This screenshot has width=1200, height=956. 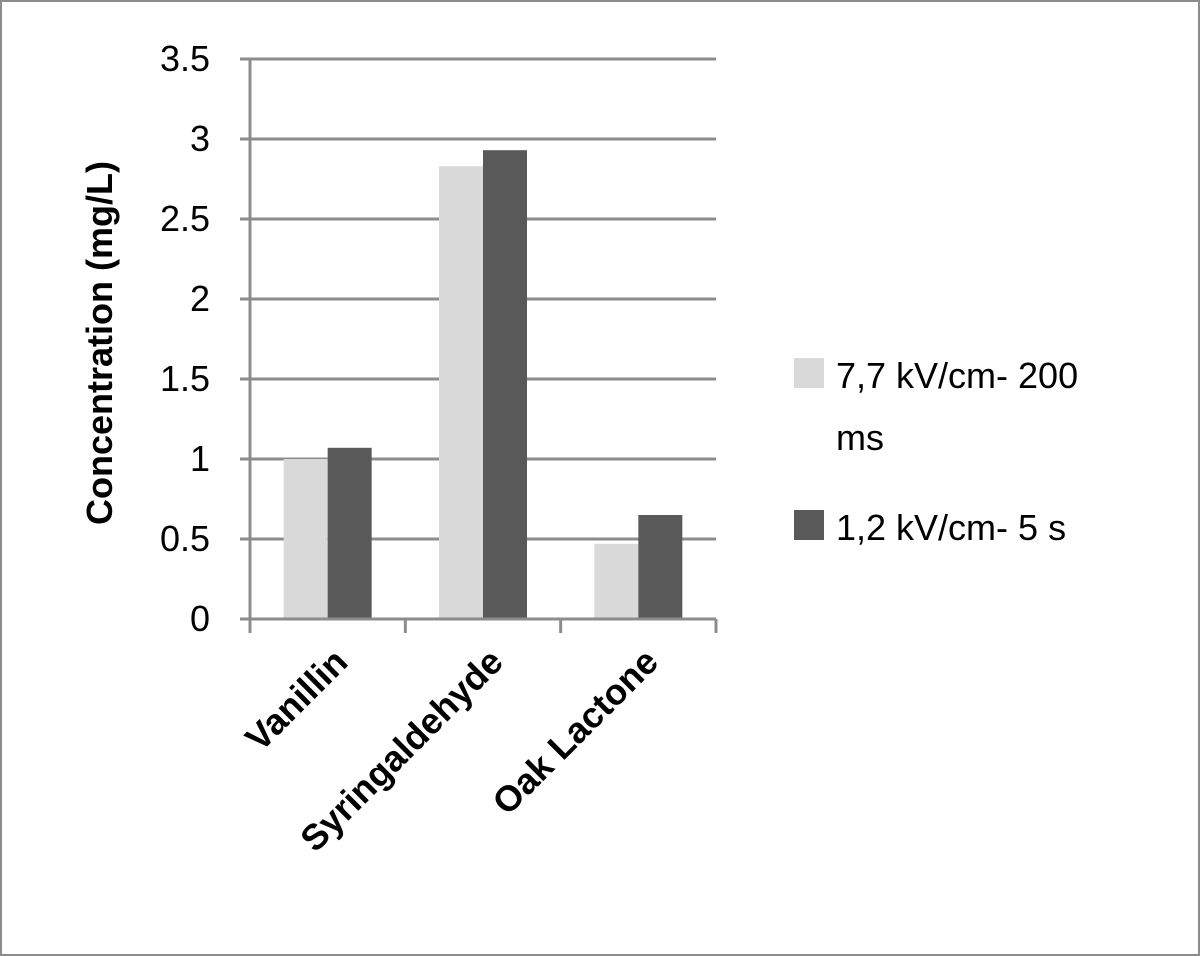 What do you see at coordinates (957, 375) in the screenshot?
I see `legend-label-series-1-line1: 7,7 kV/cm- 200` at bounding box center [957, 375].